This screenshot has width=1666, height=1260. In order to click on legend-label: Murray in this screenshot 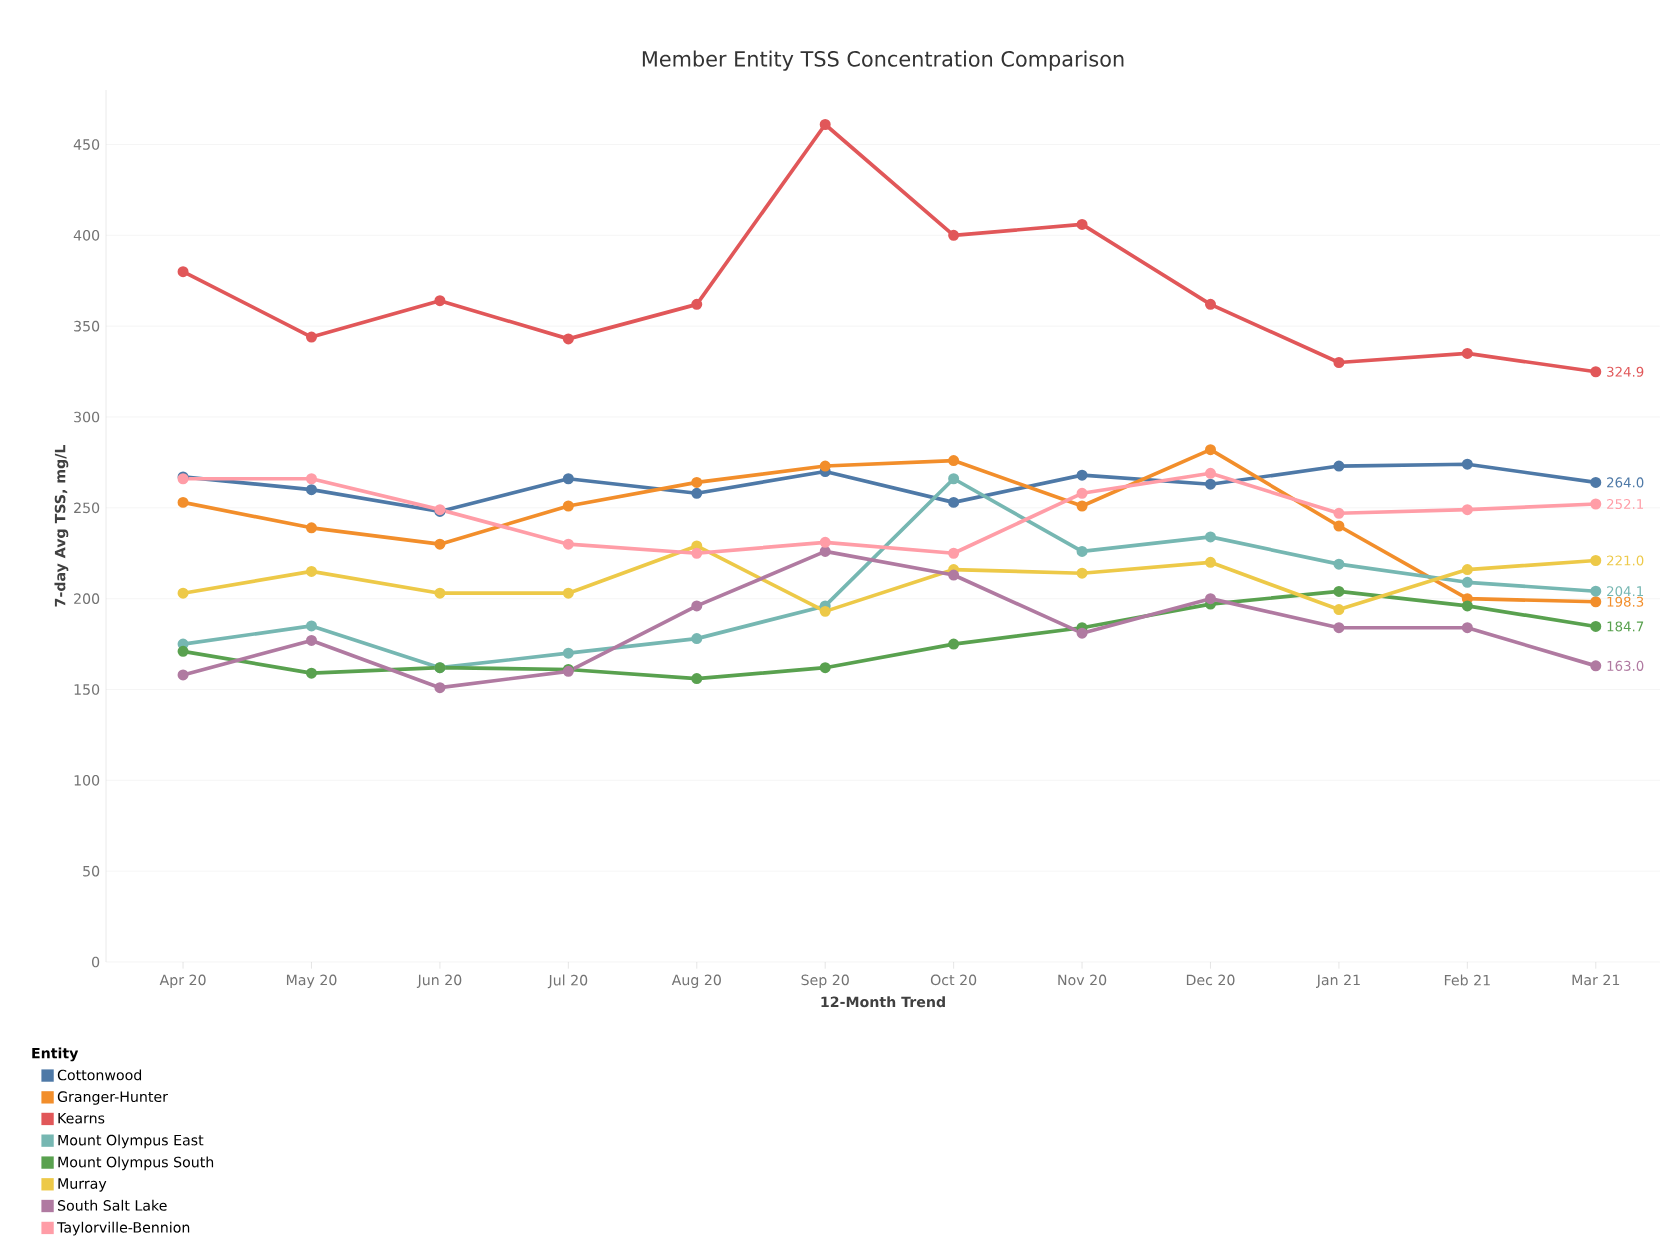, I will do `click(82, 1185)`.